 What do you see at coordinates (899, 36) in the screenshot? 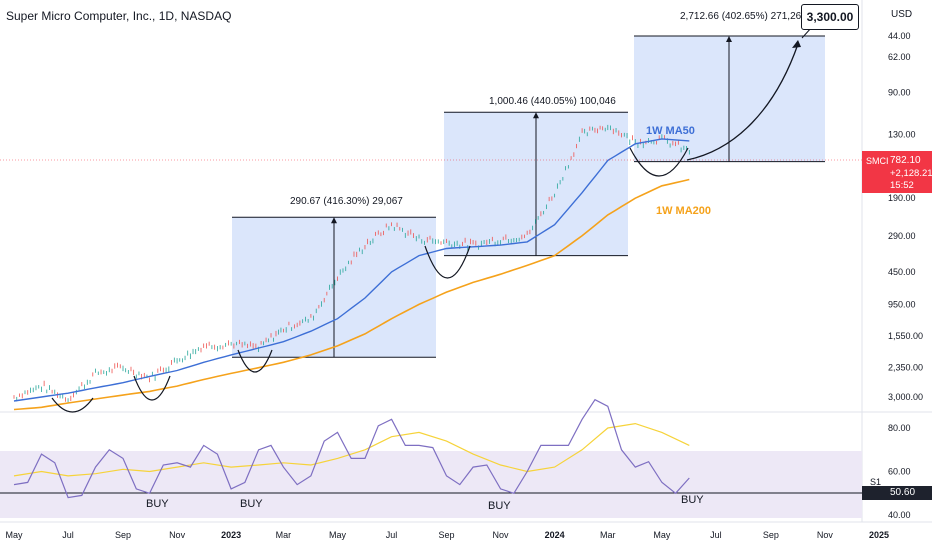
I see `price-axis-label: 44.00` at bounding box center [899, 36].